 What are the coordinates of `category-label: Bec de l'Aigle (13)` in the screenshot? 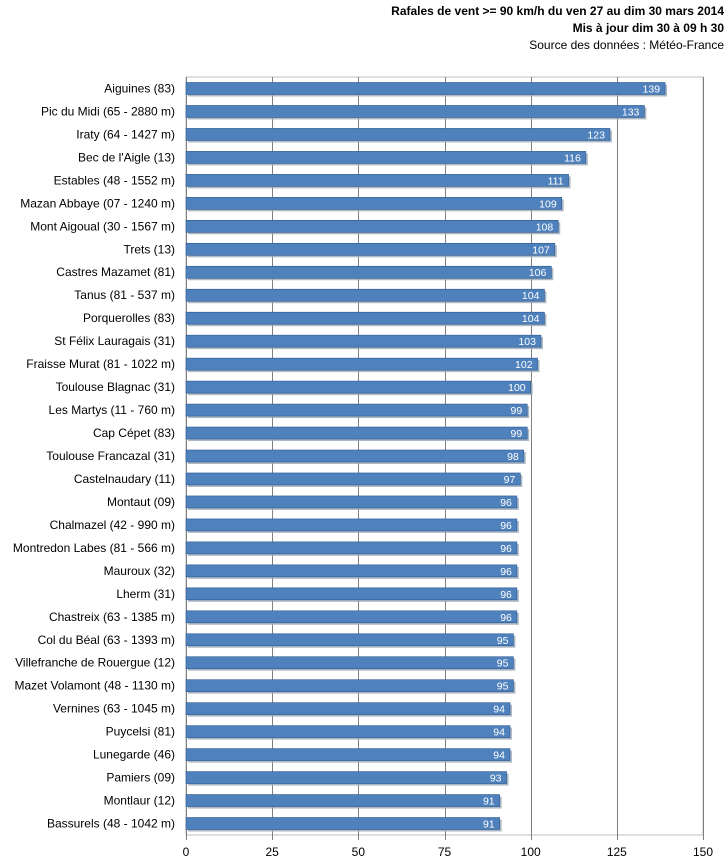 It's located at (126, 157).